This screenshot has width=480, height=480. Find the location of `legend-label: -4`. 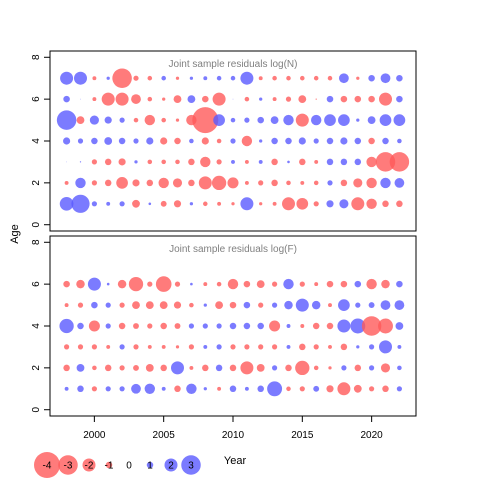

legend-label: -4 is located at coordinates (47, 466).